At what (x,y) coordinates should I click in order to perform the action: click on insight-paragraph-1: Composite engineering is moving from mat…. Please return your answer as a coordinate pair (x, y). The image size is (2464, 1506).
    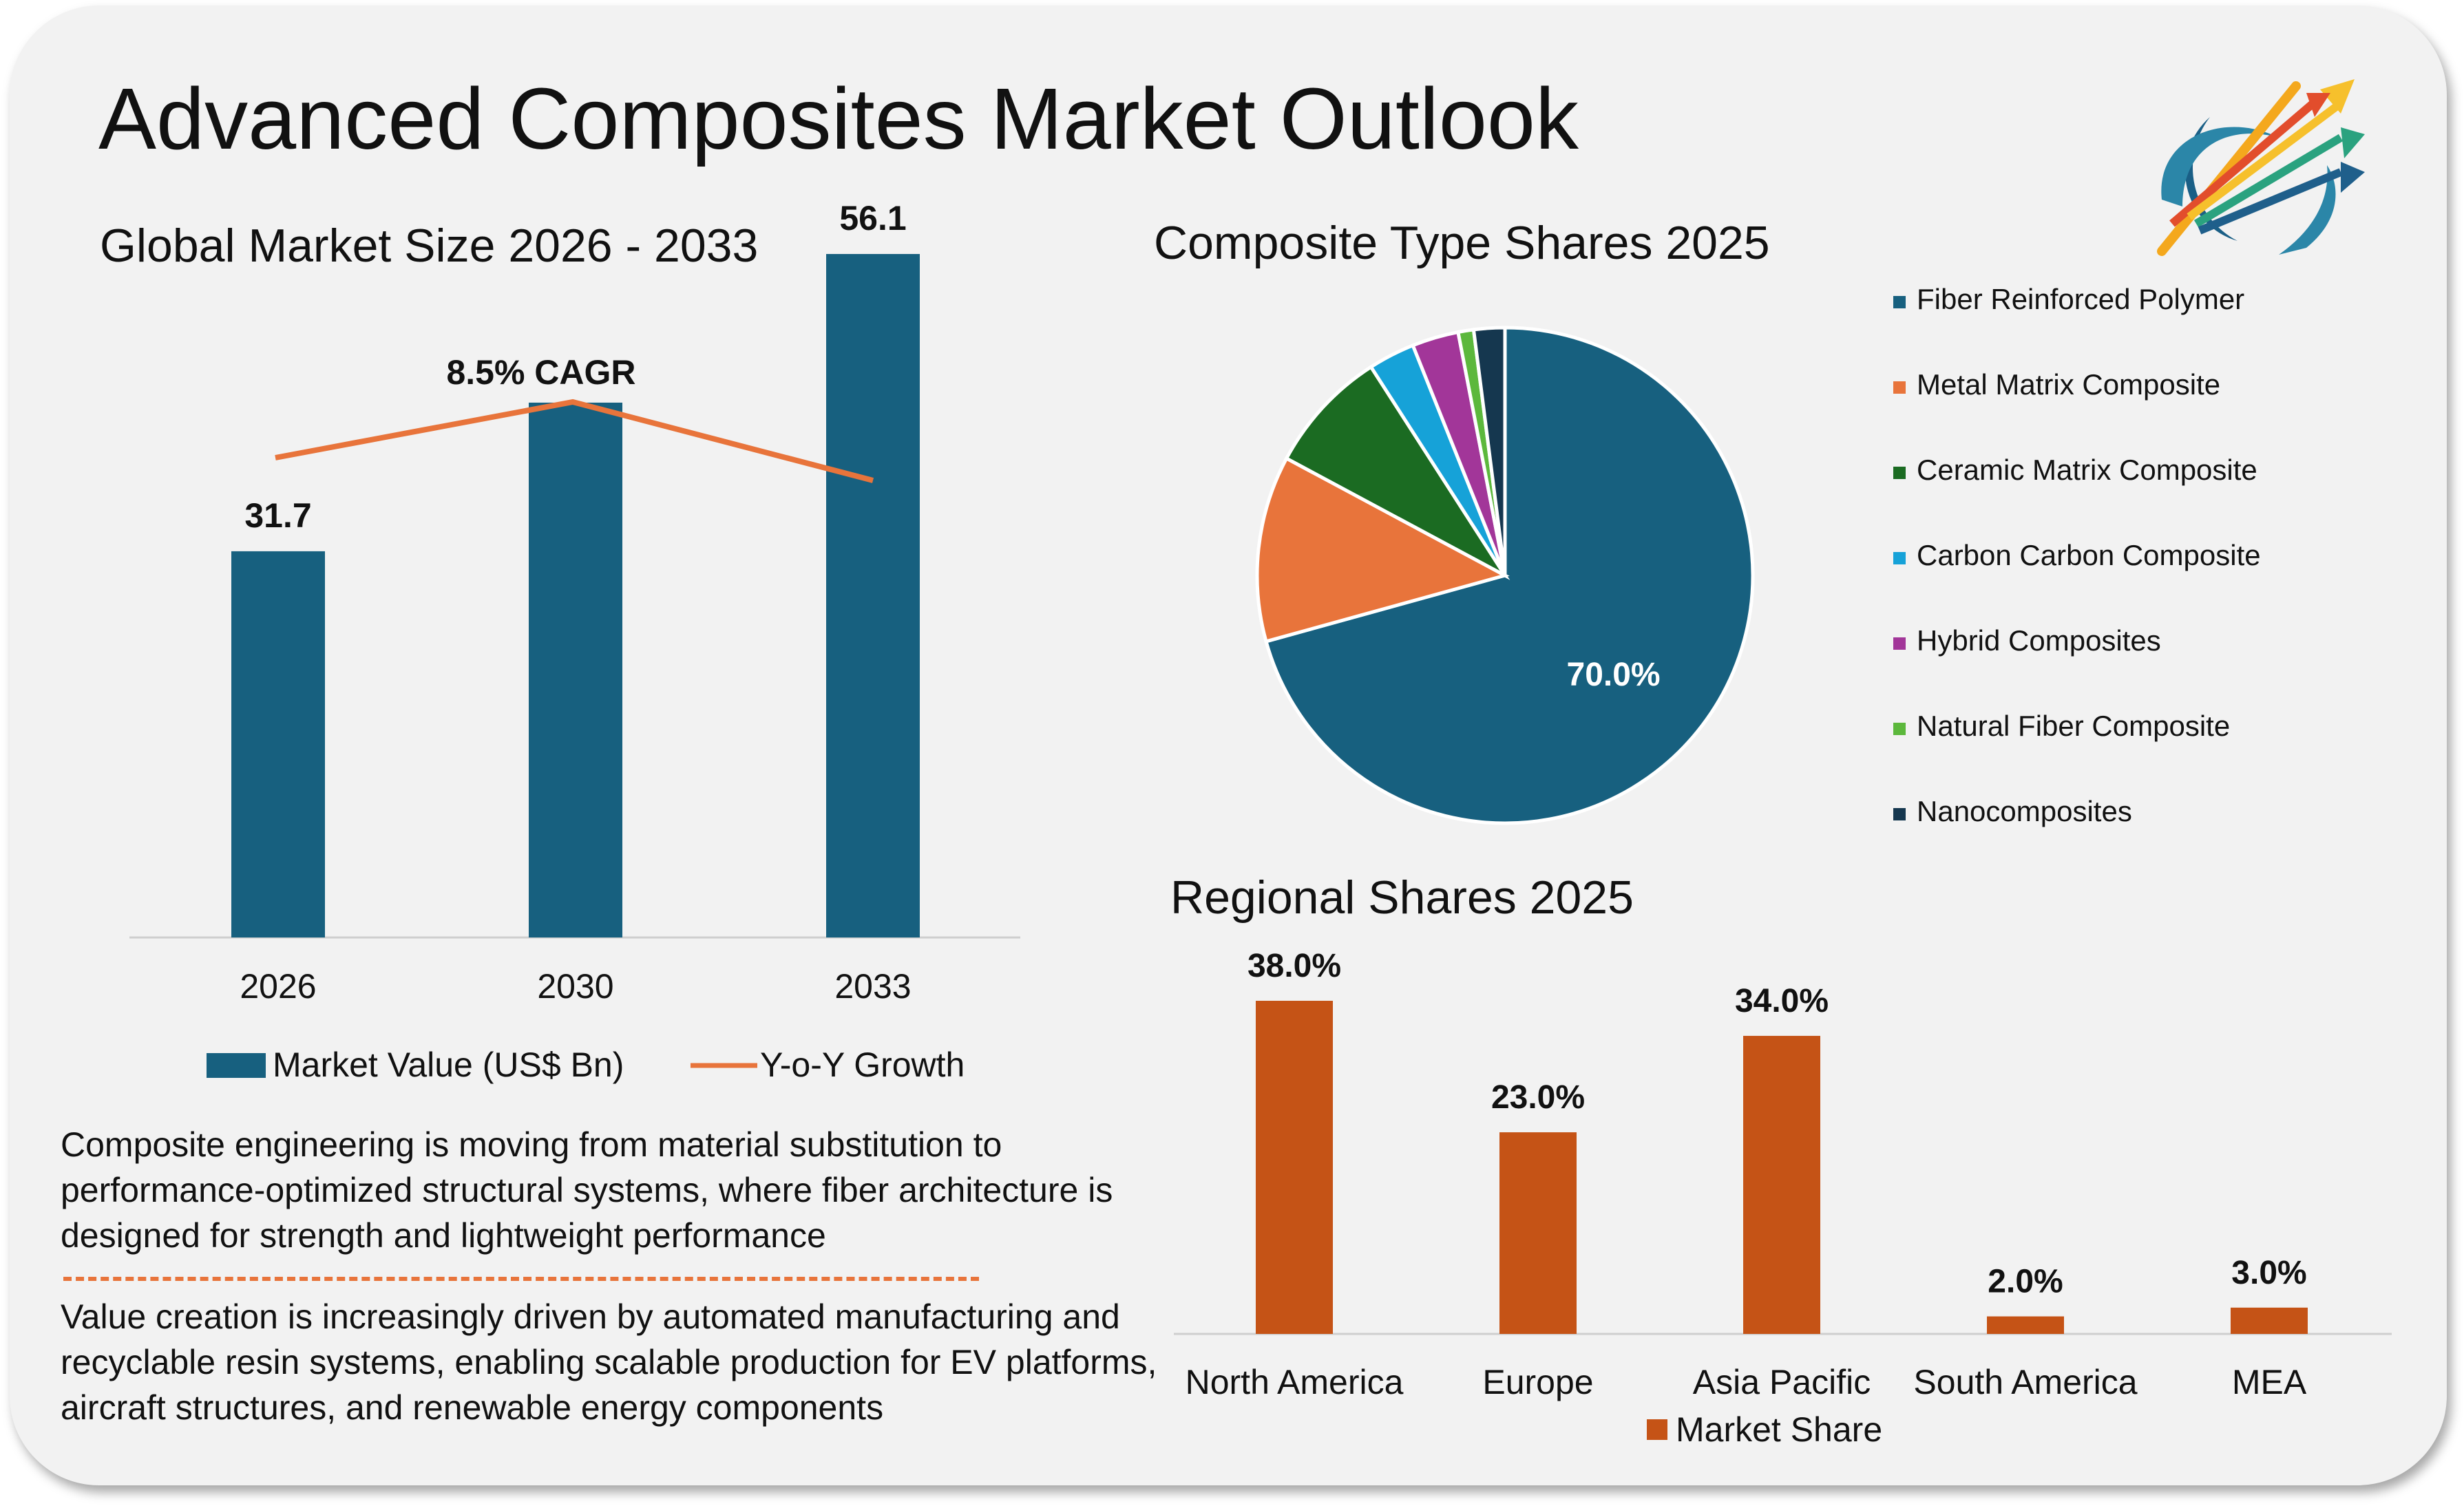
    Looking at the image, I should click on (587, 1190).